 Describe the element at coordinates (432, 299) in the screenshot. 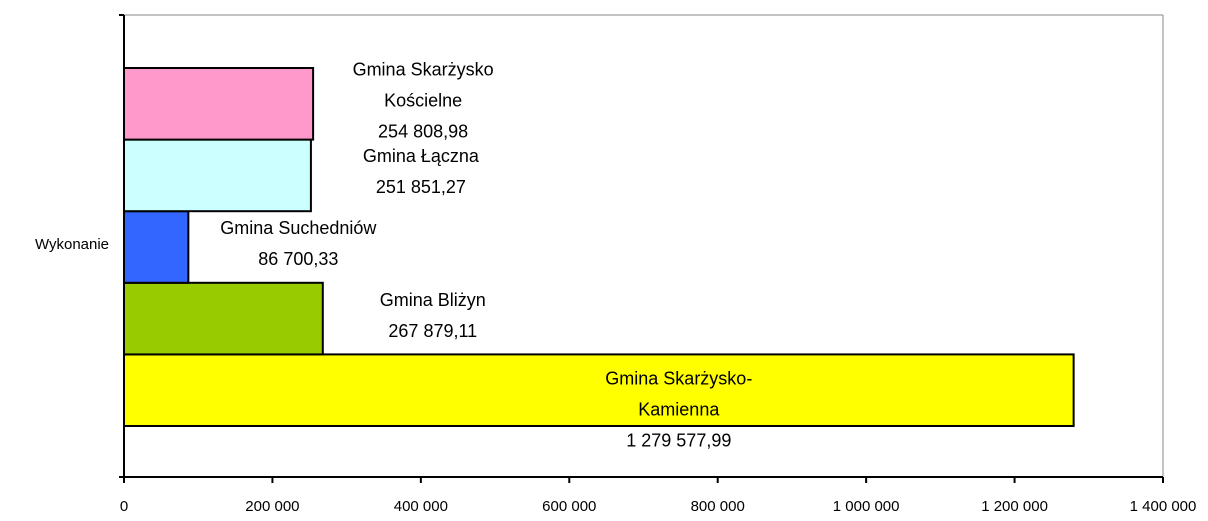

I see `data-label-name: Gmina Bliżyn` at that location.